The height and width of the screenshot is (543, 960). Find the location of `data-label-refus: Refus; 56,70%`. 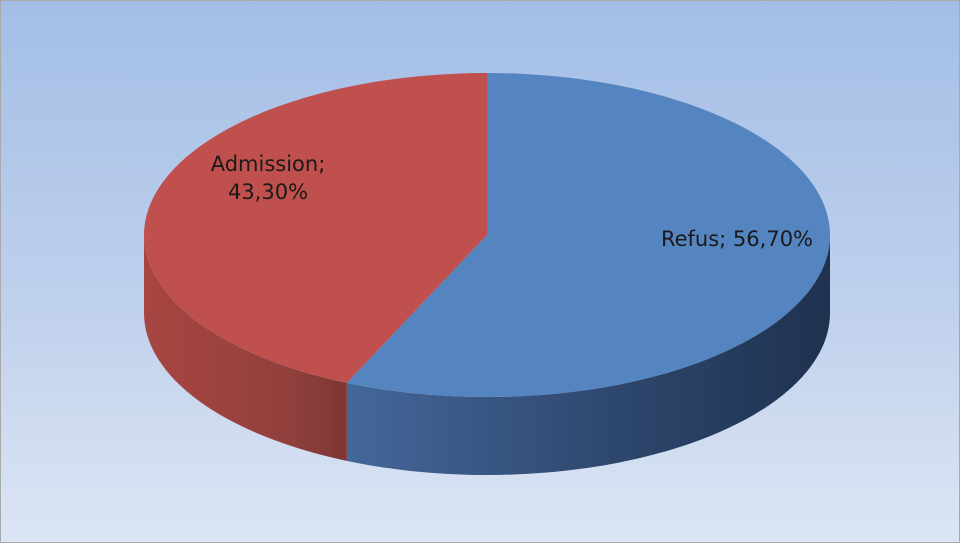

data-label-refus: Refus; 56,70% is located at coordinates (737, 239).